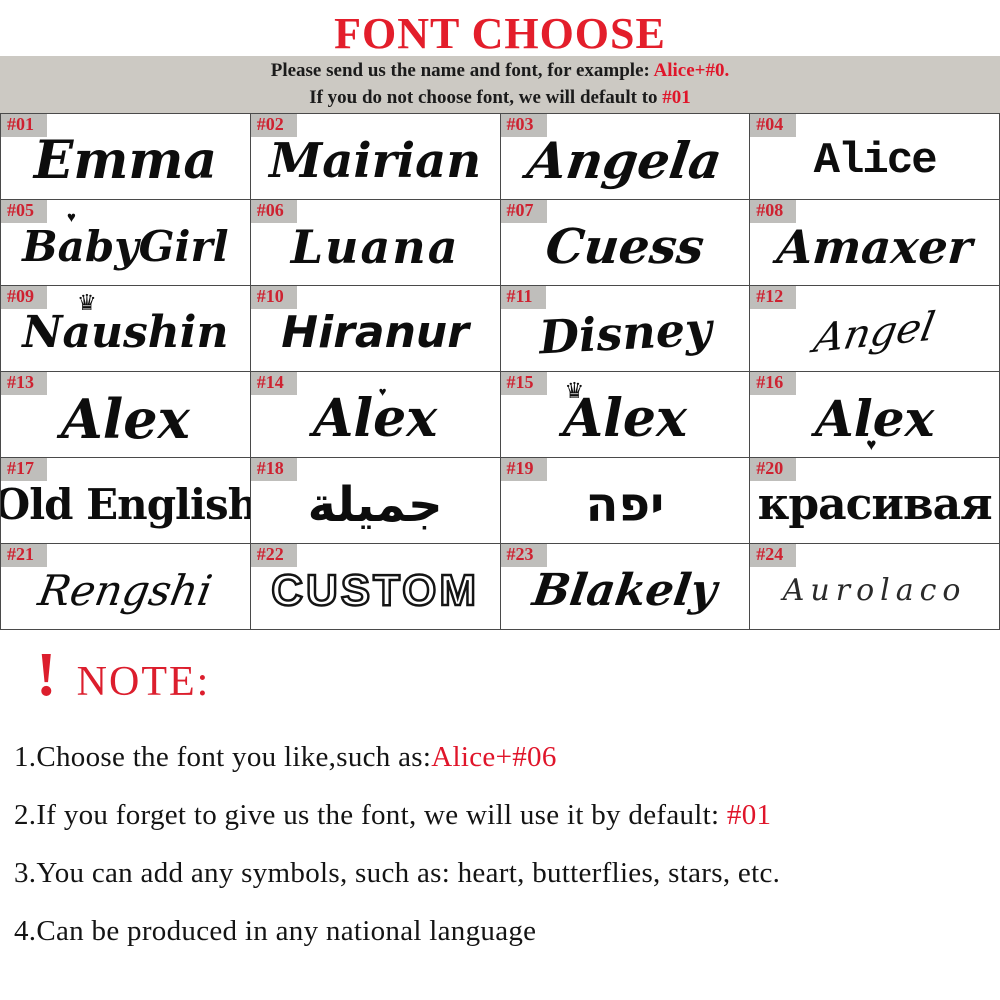 The image size is (1000, 1000). What do you see at coordinates (375, 332) in the screenshot?
I see `font-sample: Hiranur` at bounding box center [375, 332].